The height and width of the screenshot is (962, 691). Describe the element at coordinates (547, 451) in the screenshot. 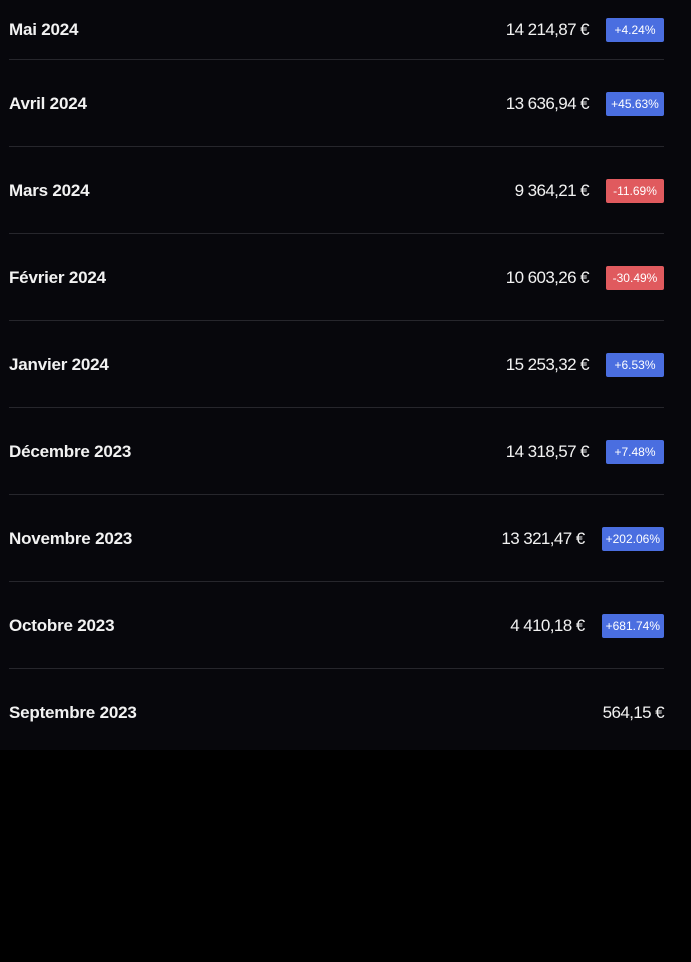

I see `amount-value: 14 318,57 €` at that location.